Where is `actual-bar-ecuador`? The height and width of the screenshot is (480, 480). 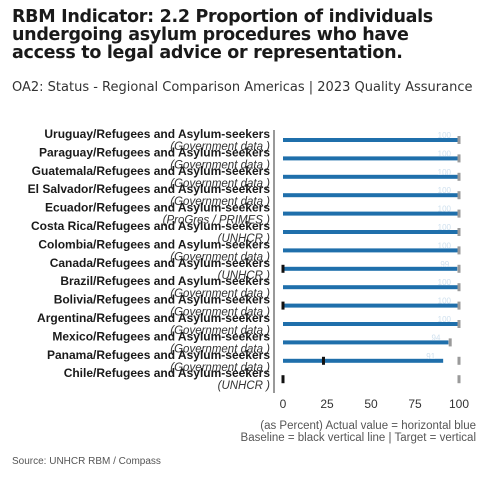
actual-bar-ecuador is located at coordinates (371, 213).